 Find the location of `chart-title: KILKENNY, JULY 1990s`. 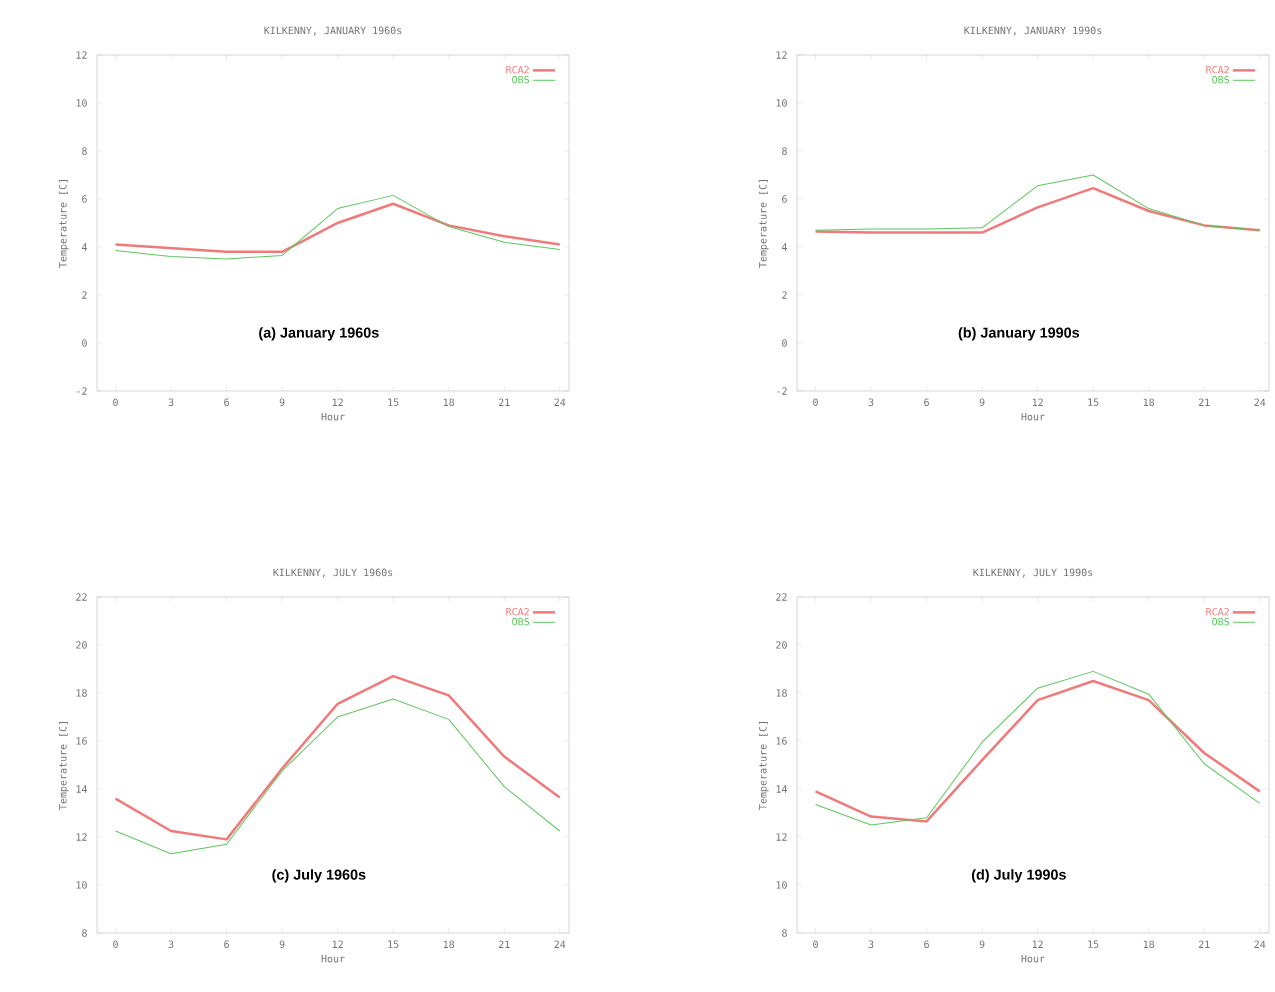

chart-title: KILKENNY, JULY 1990s is located at coordinates (1033, 573).